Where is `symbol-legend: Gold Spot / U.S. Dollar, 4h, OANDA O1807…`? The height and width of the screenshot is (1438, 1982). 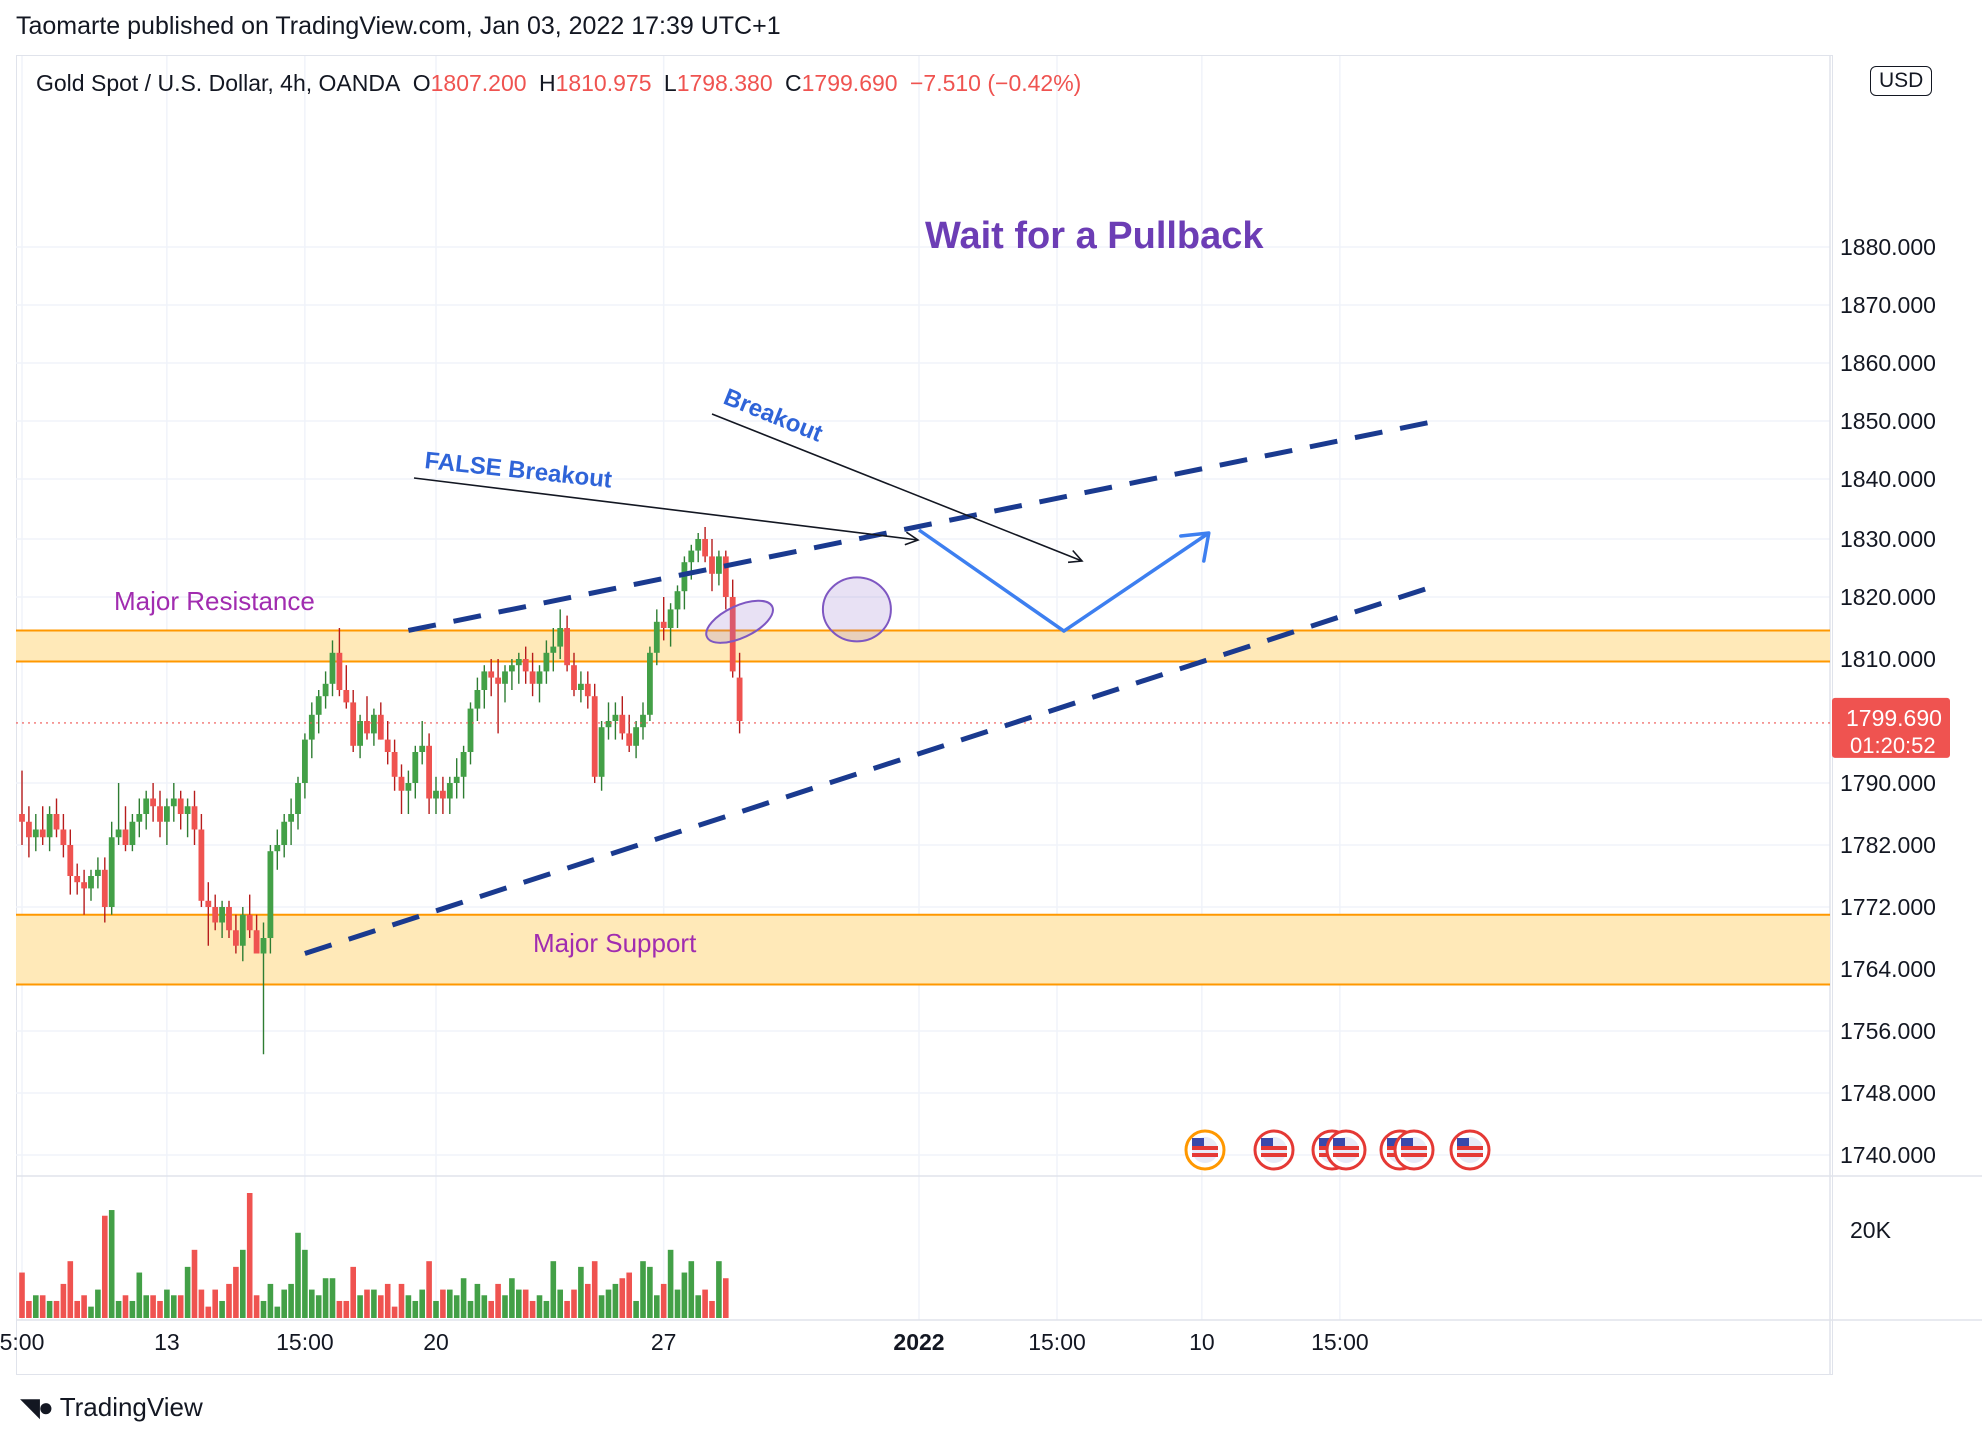 symbol-legend: Gold Spot / U.S. Dollar, 4h, OANDA O1807… is located at coordinates (561, 83).